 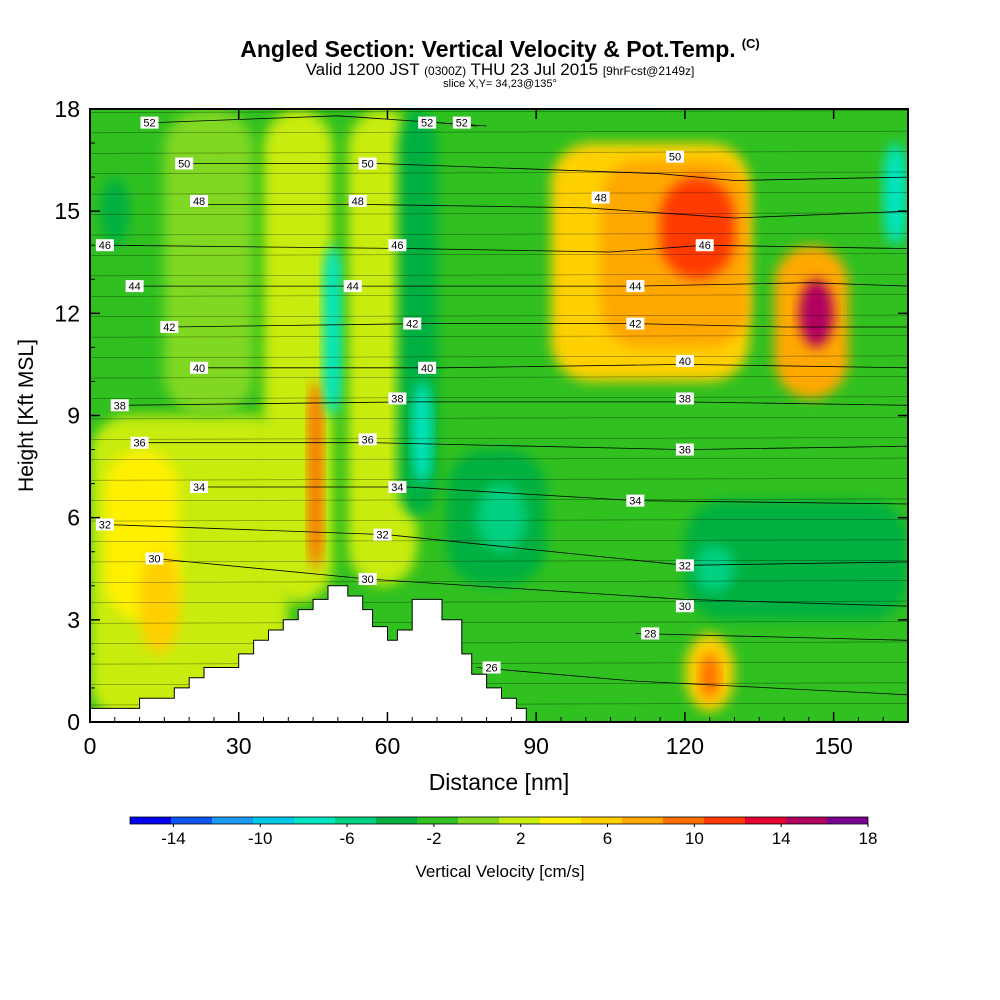 What do you see at coordinates (120, 406) in the screenshot?
I see `theta-label-text: 38` at bounding box center [120, 406].